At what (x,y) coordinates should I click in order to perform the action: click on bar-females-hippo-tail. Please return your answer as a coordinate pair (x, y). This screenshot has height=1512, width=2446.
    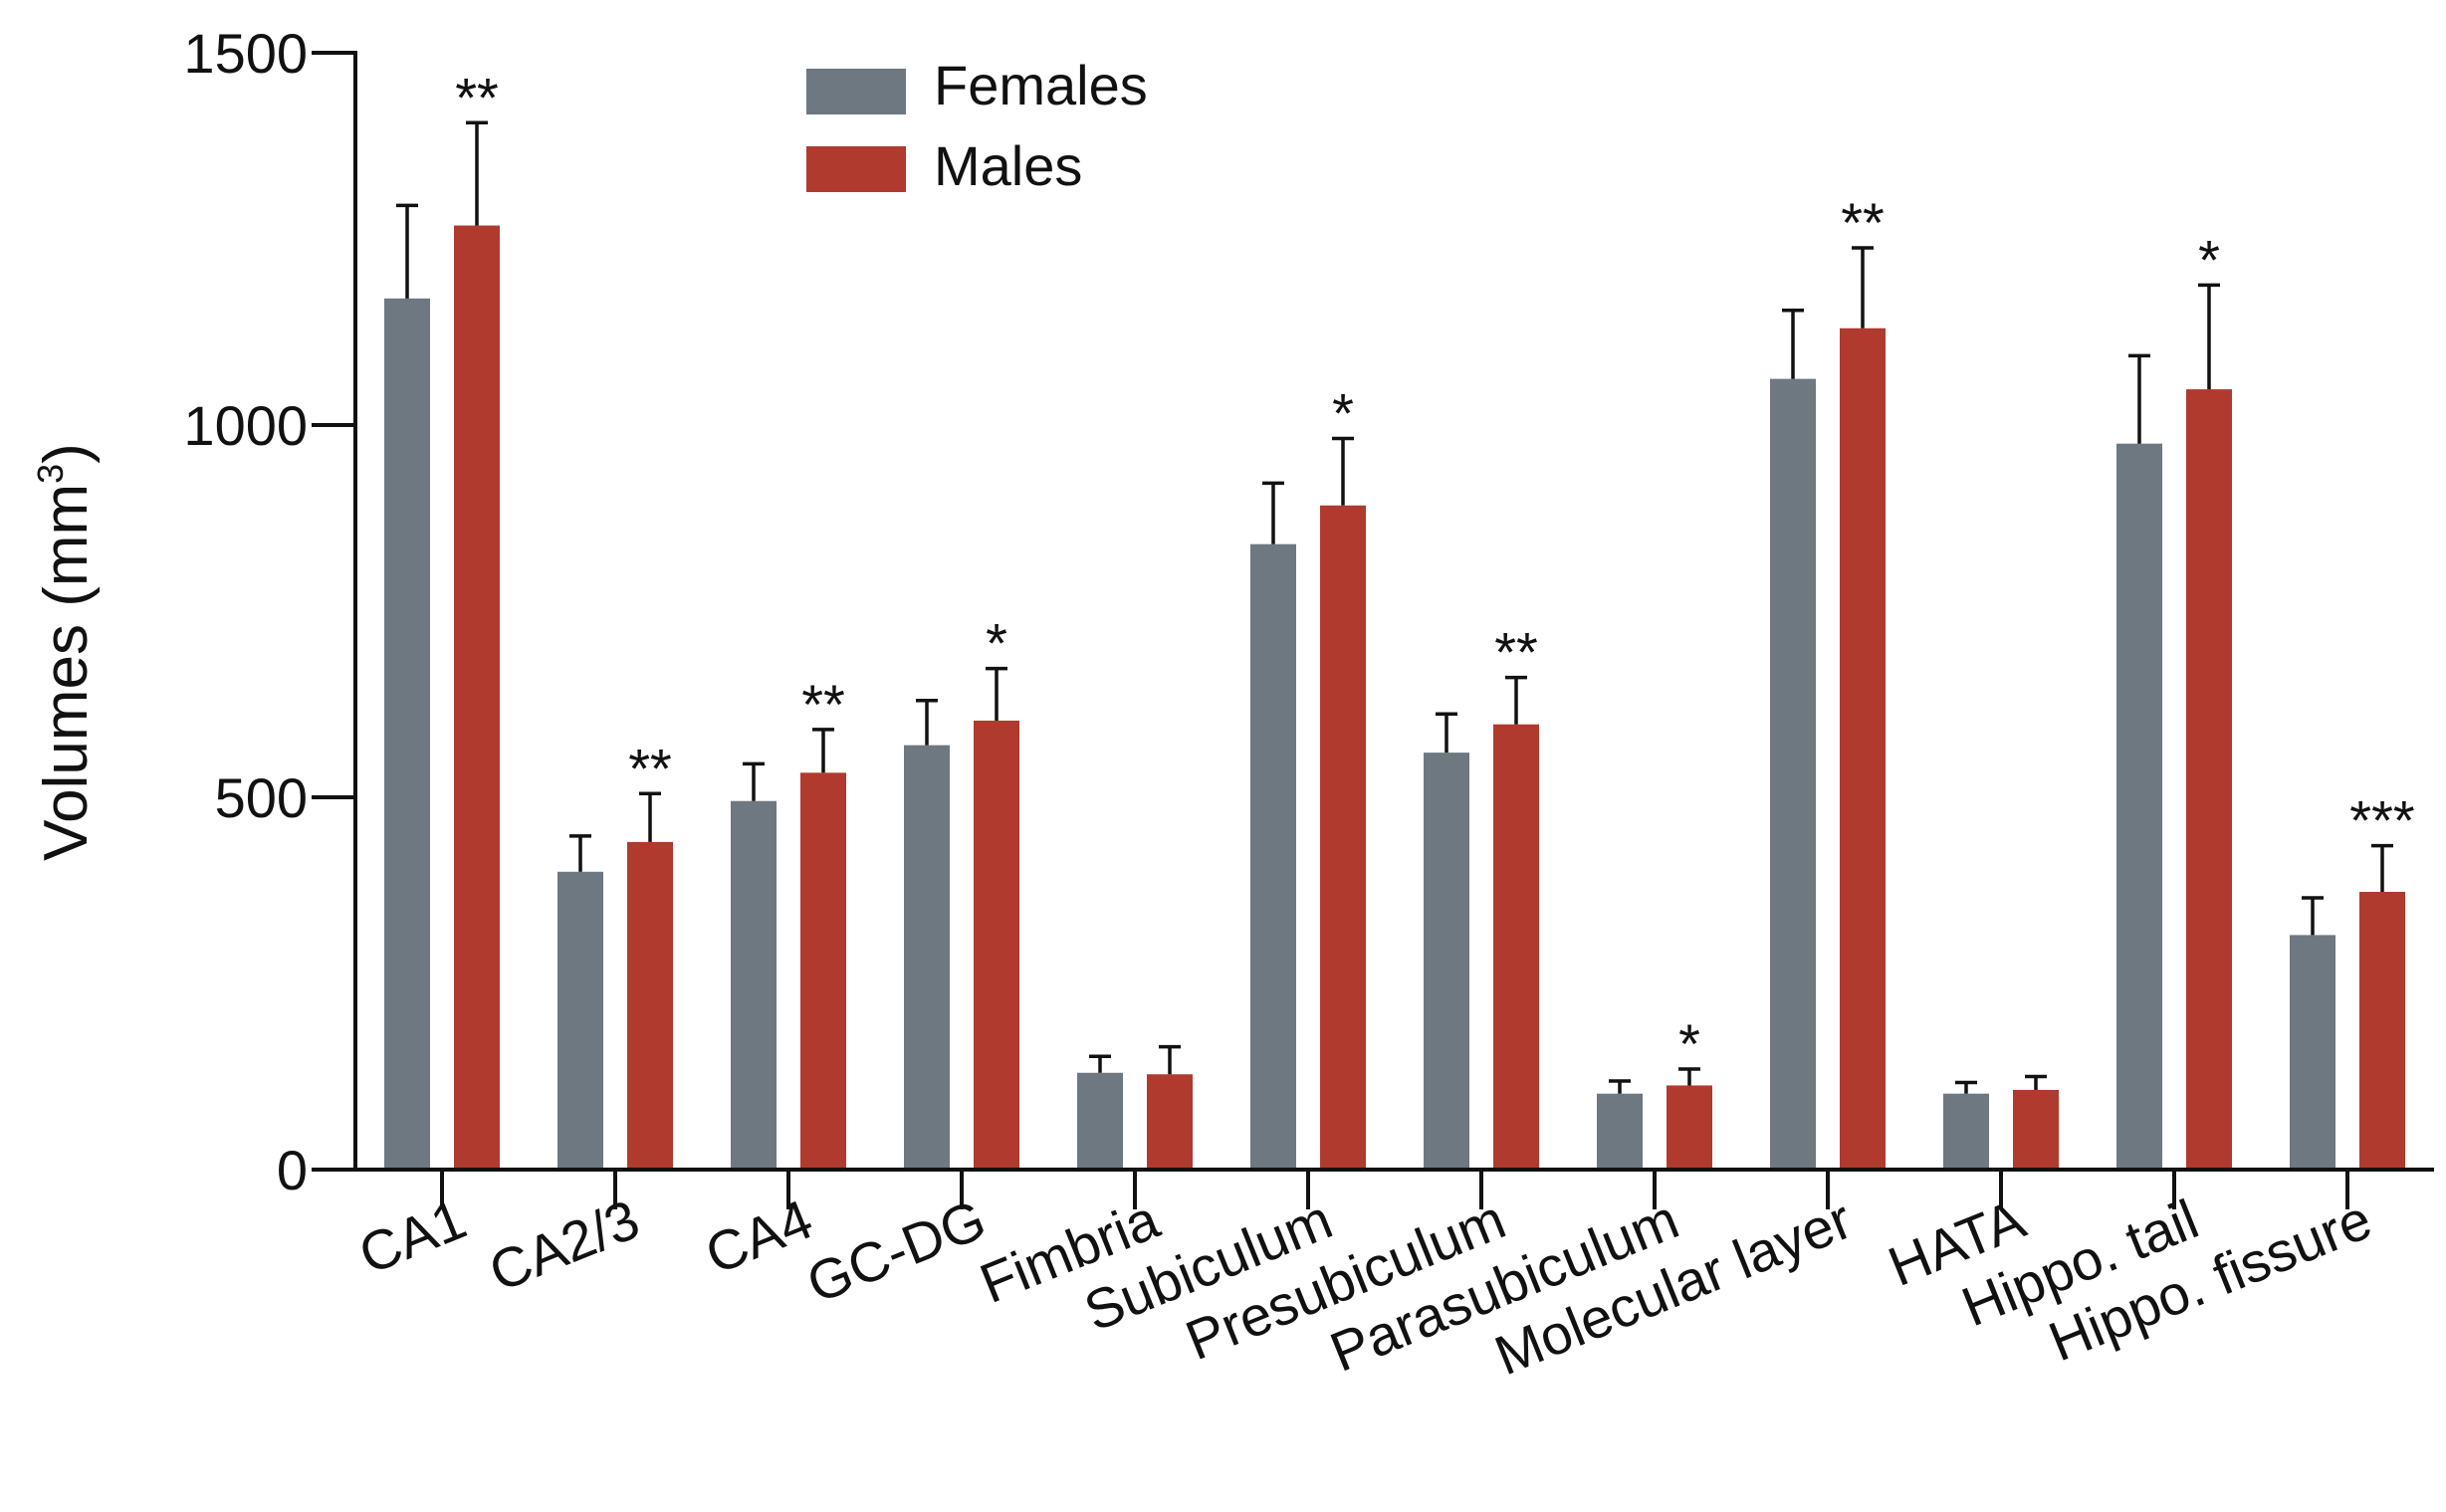
    Looking at the image, I should click on (2139, 806).